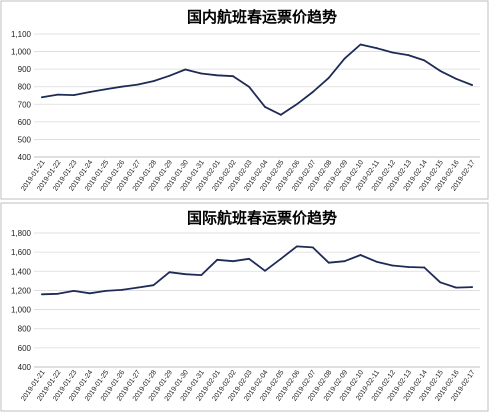 This screenshot has width=489, height=412. Describe the element at coordinates (21, 271) in the screenshot. I see `y-tick-label: 1,400` at that location.